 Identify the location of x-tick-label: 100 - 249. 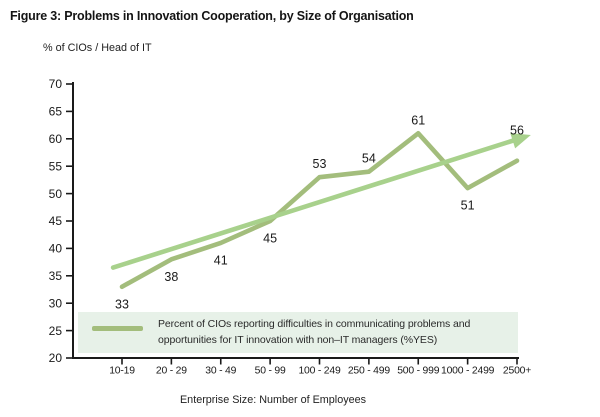
(319, 371).